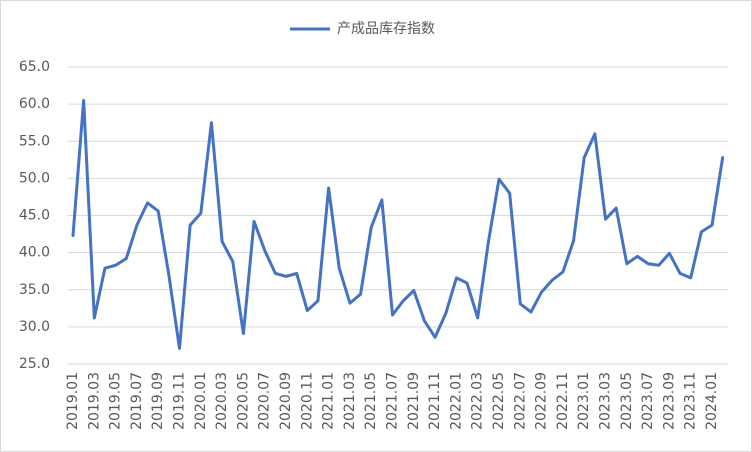 The width and height of the screenshot is (752, 452). What do you see at coordinates (34, 104) in the screenshot?
I see `y-tick-label: 60.0` at bounding box center [34, 104].